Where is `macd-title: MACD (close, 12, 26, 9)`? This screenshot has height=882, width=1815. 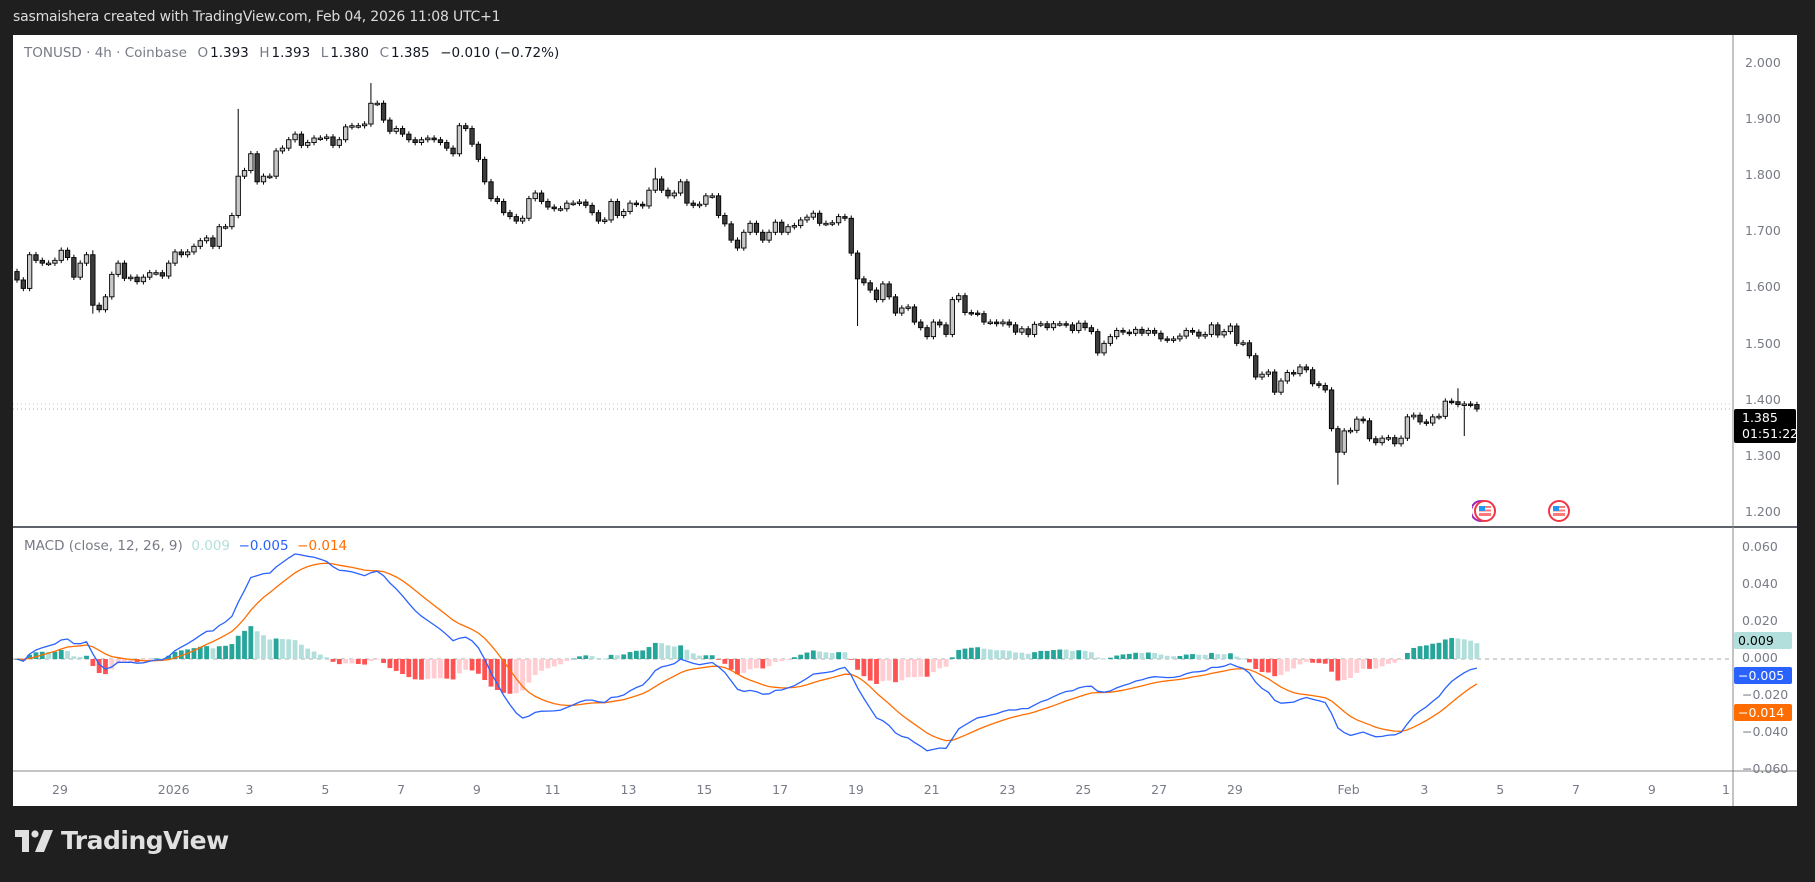
macd-title: MACD (close, 12, 26, 9) is located at coordinates (103, 546).